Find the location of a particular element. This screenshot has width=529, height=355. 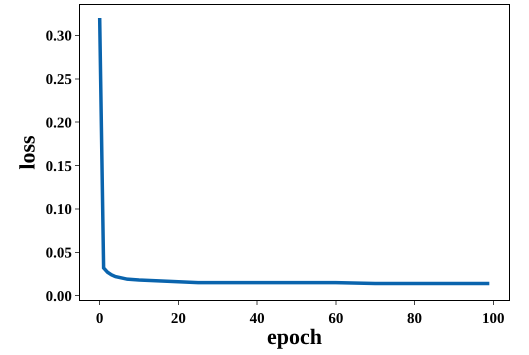

y-tick-label: 0.00 is located at coordinates (59, 296).